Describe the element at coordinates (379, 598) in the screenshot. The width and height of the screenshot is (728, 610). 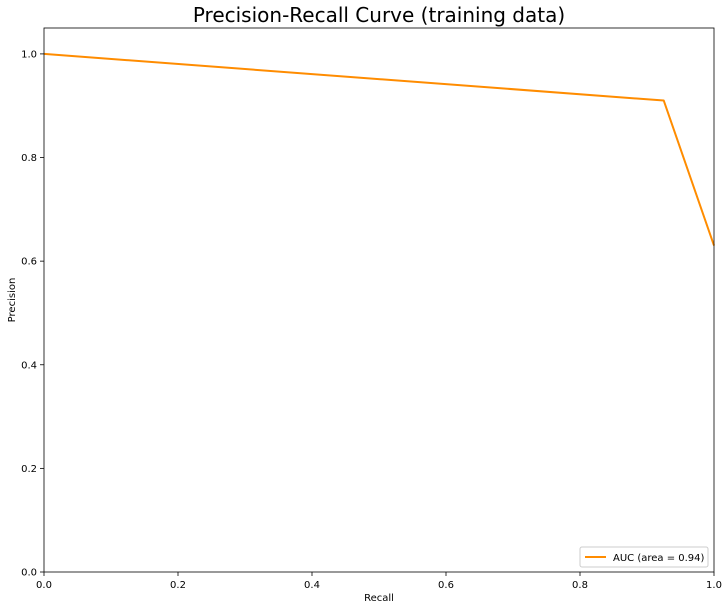
I see `x-axis-label: Recall` at that location.